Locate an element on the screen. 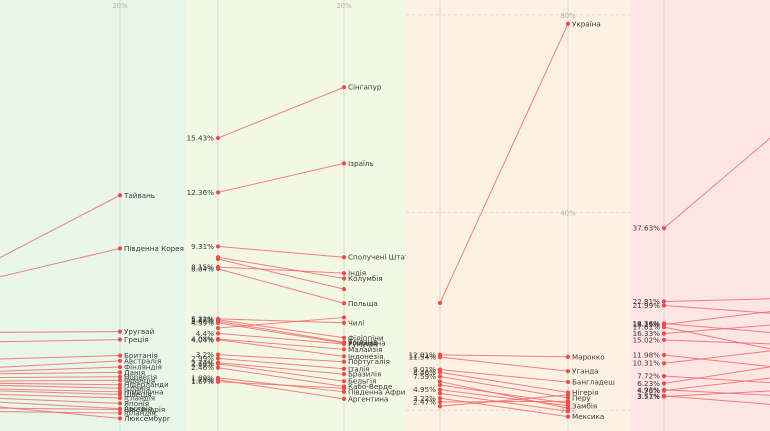 The image size is (770, 431). value-label: 17.61% is located at coordinates (647, 327).